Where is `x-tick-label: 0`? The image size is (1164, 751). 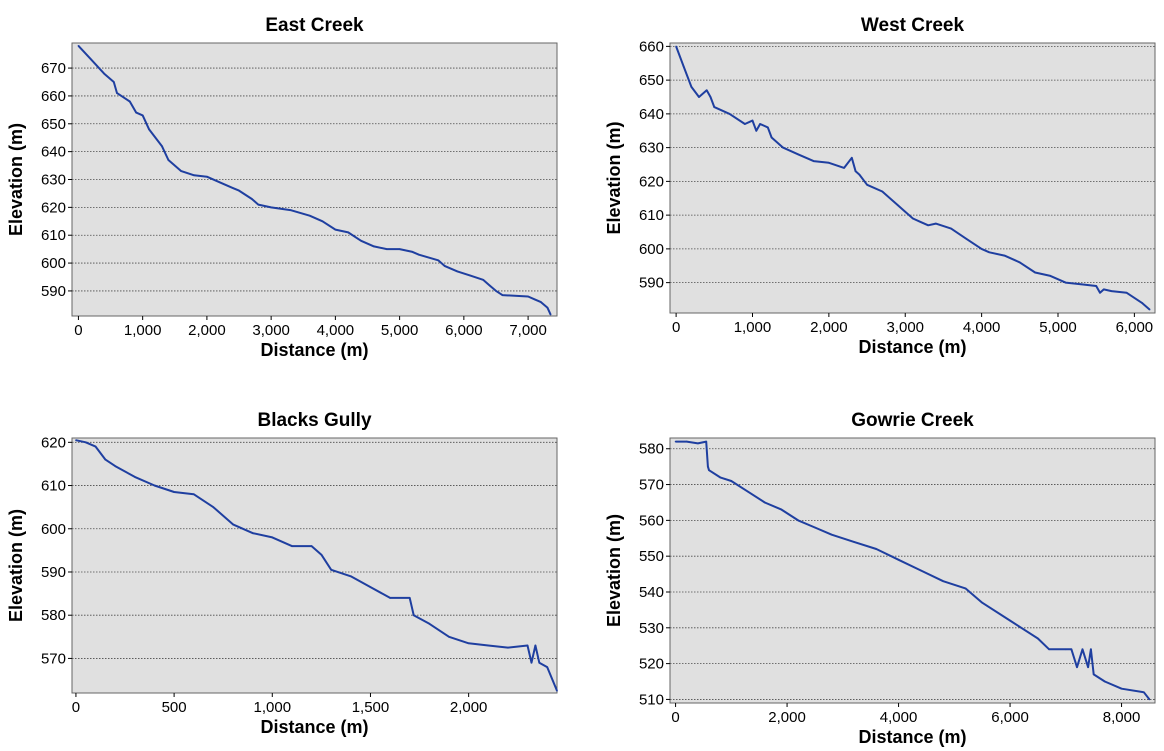 x-tick-label: 0 is located at coordinates (78, 330).